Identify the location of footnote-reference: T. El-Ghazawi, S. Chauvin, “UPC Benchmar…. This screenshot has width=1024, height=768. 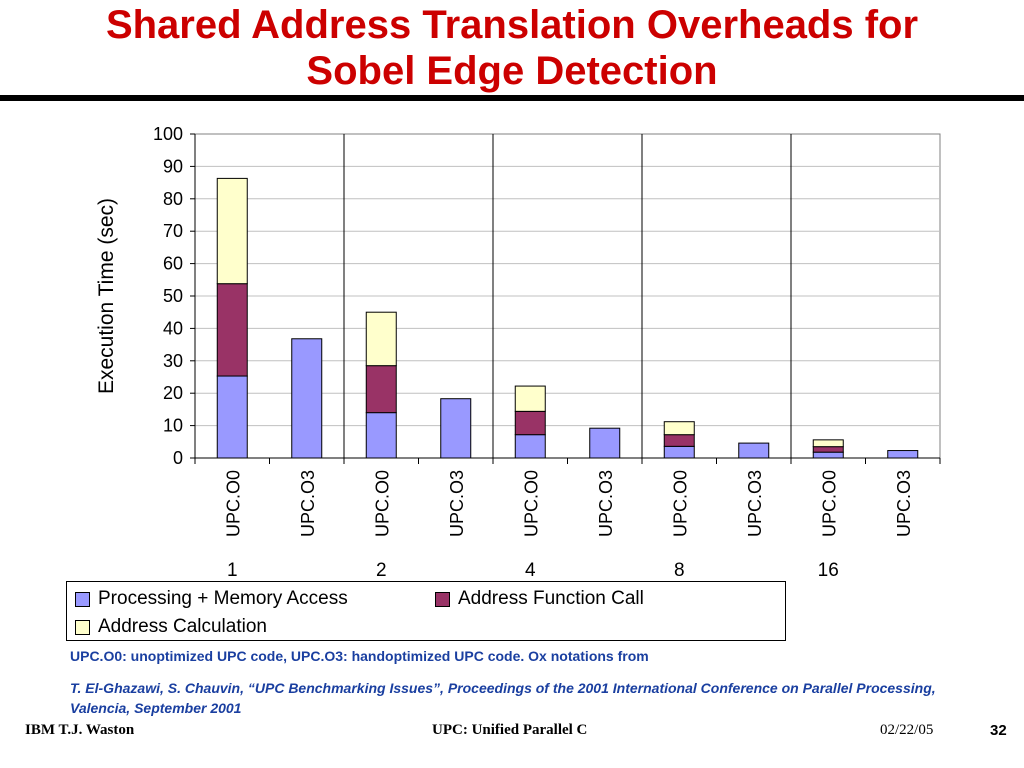
(503, 698).